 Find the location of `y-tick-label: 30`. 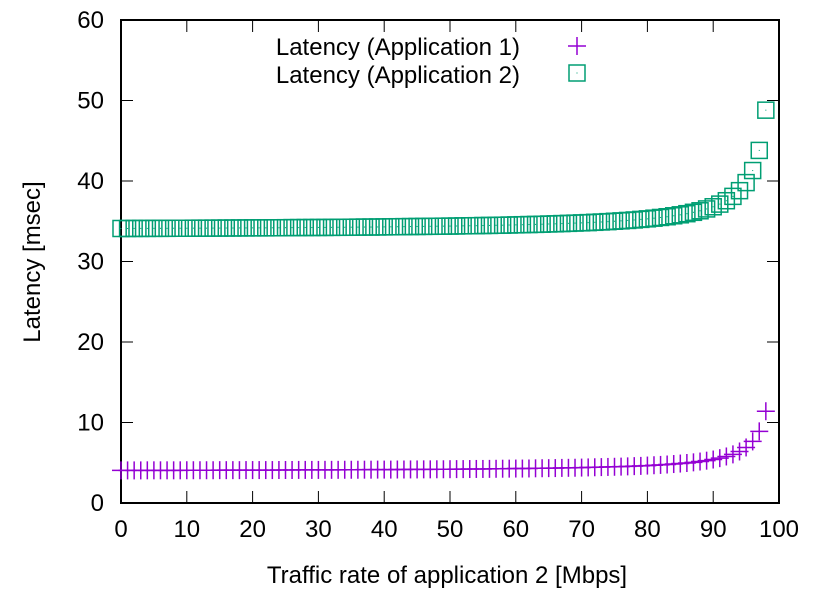

y-tick-label: 30 is located at coordinates (90, 262).